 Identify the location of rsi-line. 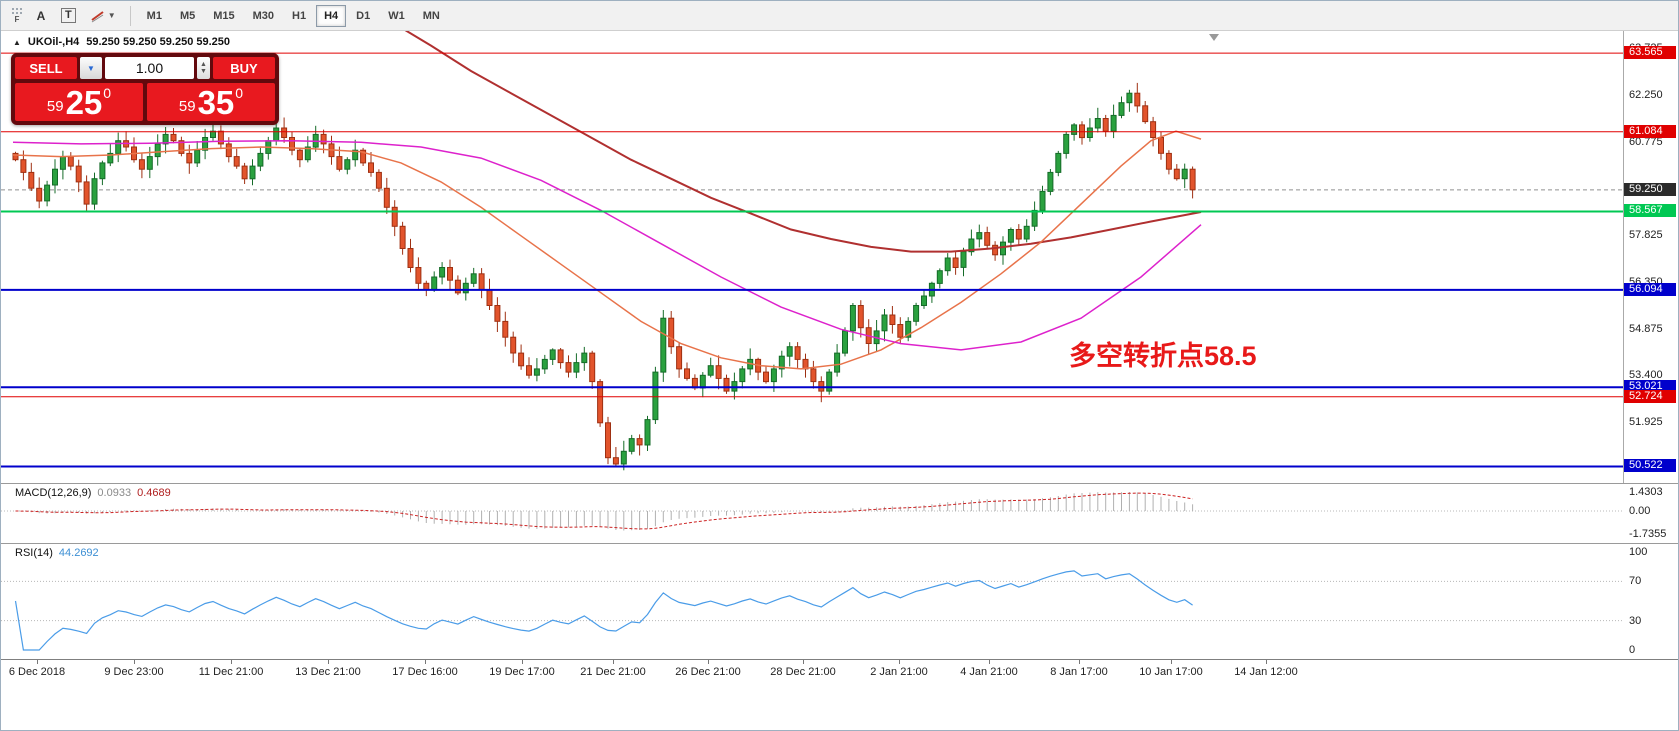
(603, 610).